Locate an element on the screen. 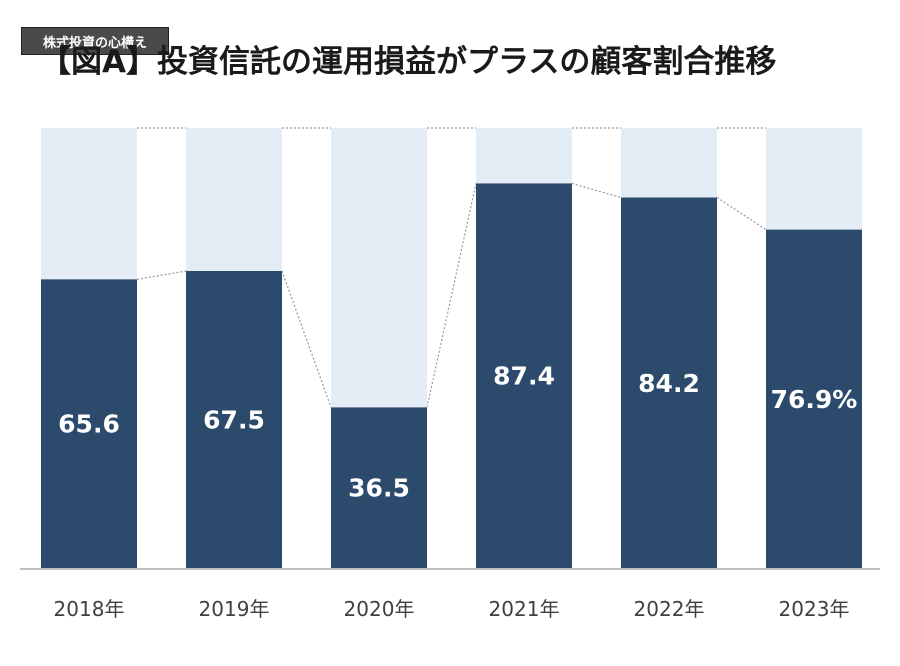 The height and width of the screenshot is (666, 900). bar-value-label: 67.5 is located at coordinates (234, 420).